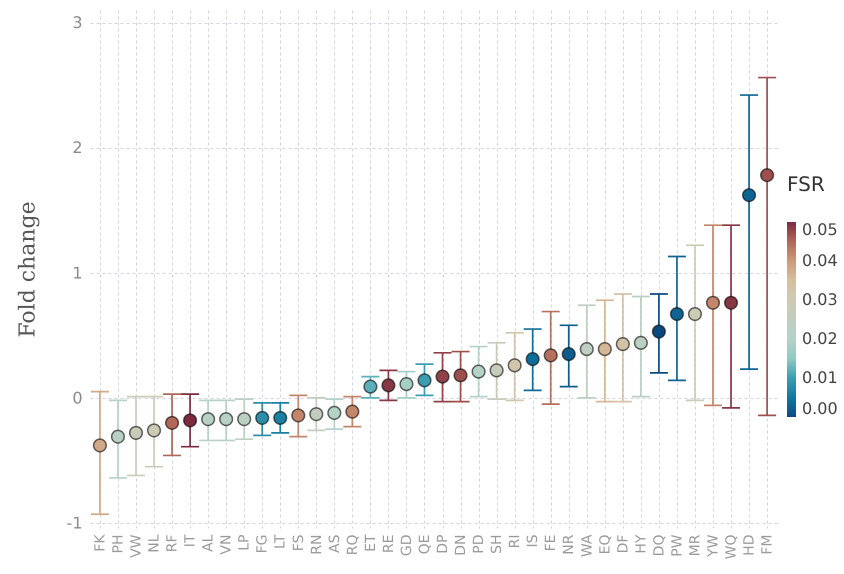 The image size is (844, 574). I want to click on y-tick-label: 0, so click(77, 398).